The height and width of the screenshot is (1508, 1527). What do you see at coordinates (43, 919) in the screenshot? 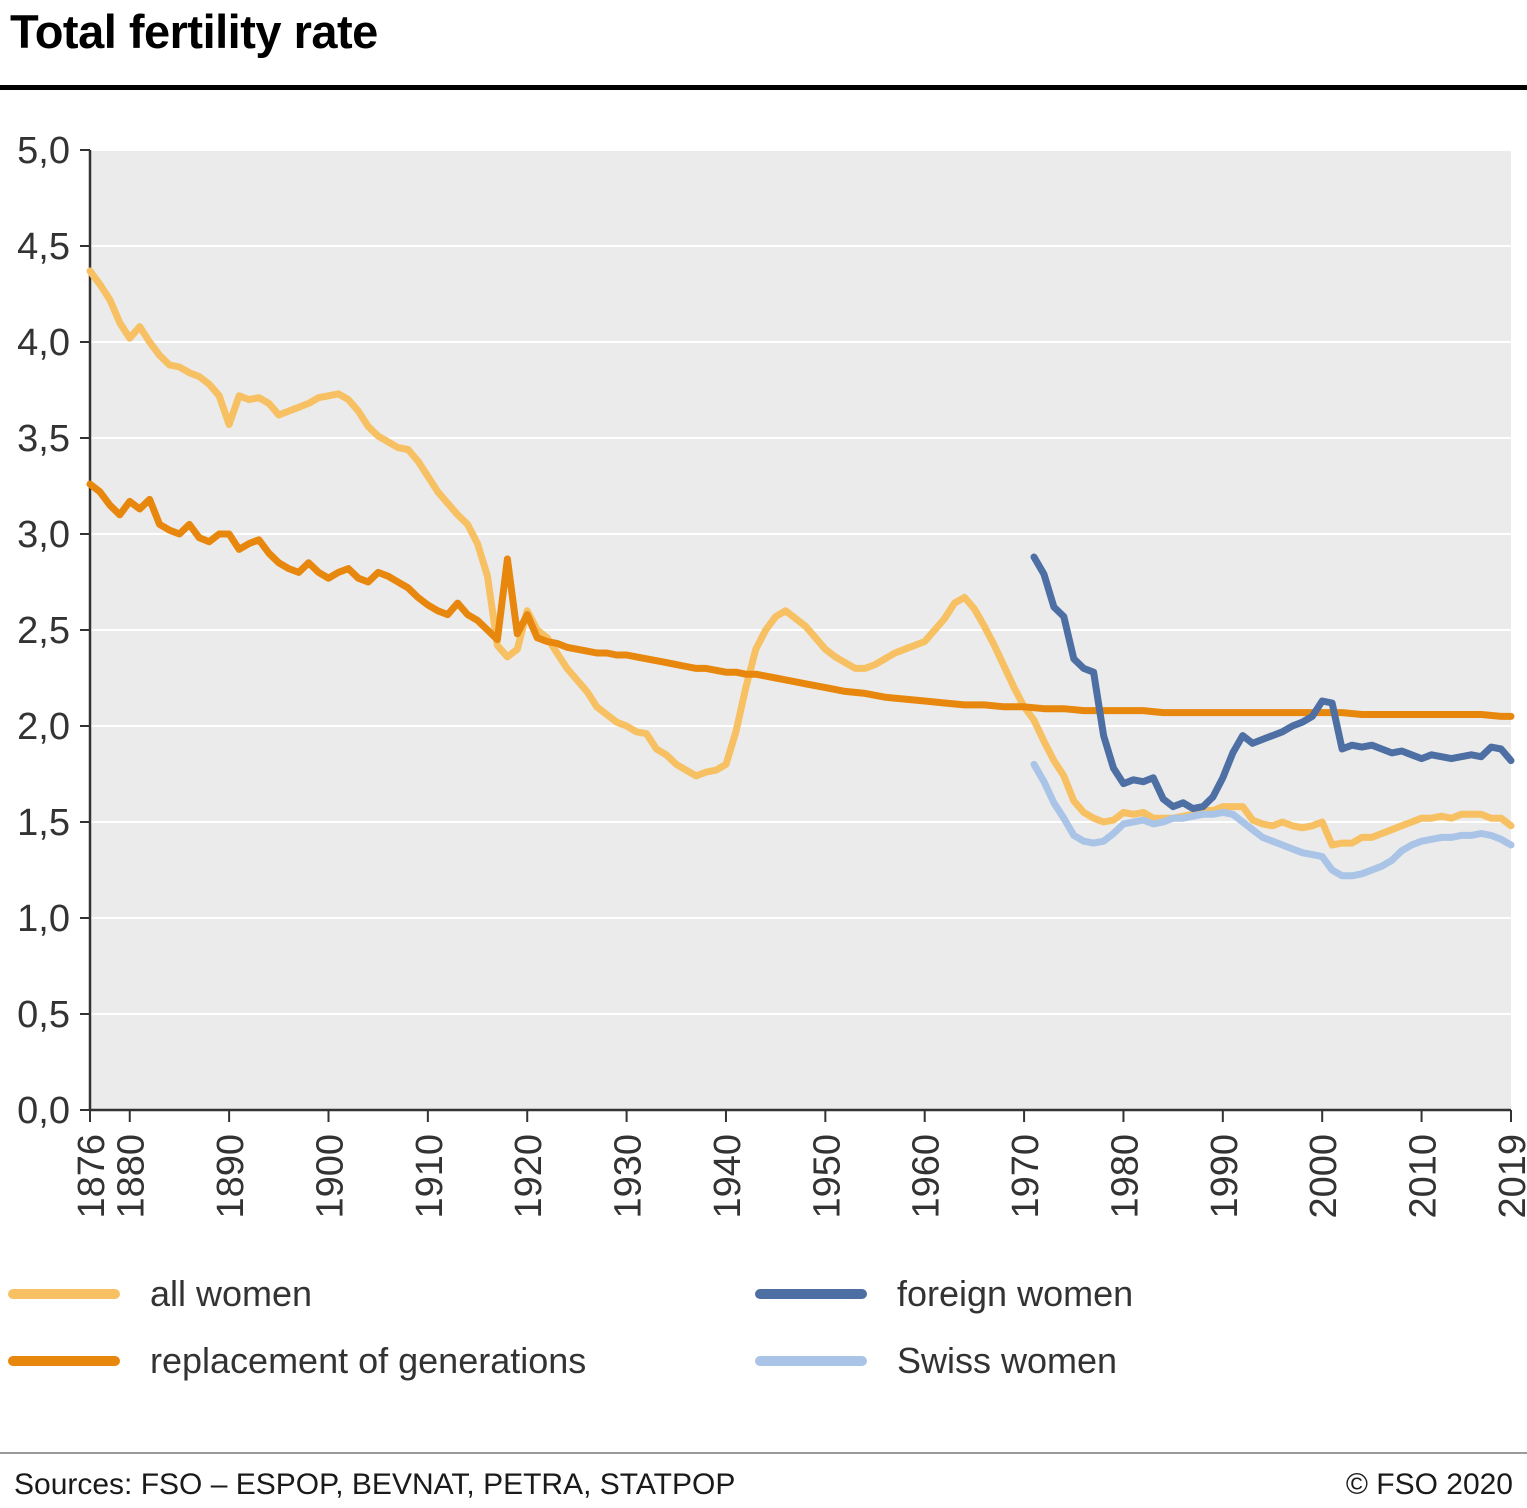
I see `y-axis-label: 1,0` at bounding box center [43, 919].